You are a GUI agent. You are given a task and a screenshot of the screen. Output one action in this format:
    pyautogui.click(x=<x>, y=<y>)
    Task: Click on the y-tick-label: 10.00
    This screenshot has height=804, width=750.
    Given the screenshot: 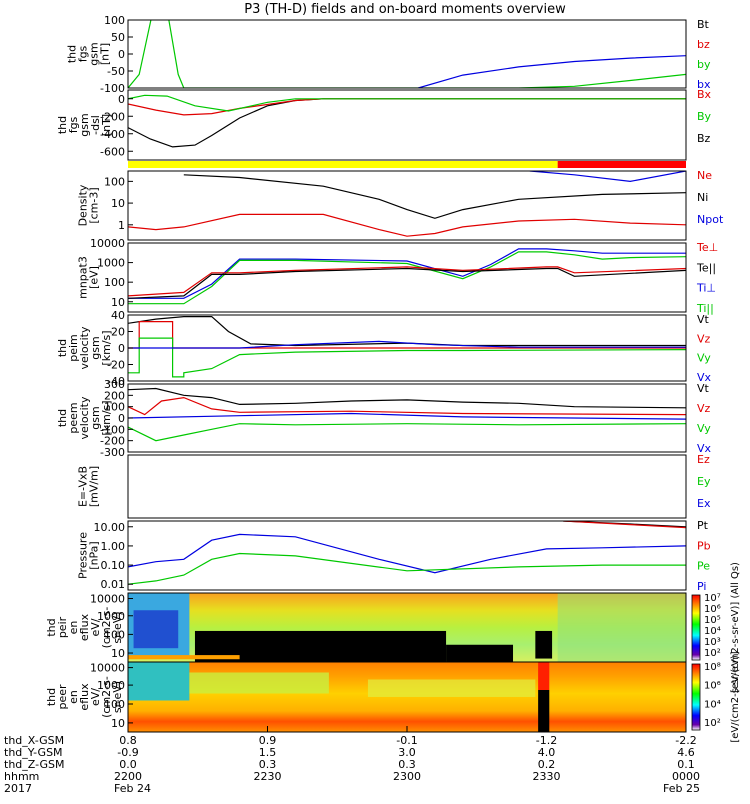 What is the action you would take?
    pyautogui.click(x=110, y=527)
    